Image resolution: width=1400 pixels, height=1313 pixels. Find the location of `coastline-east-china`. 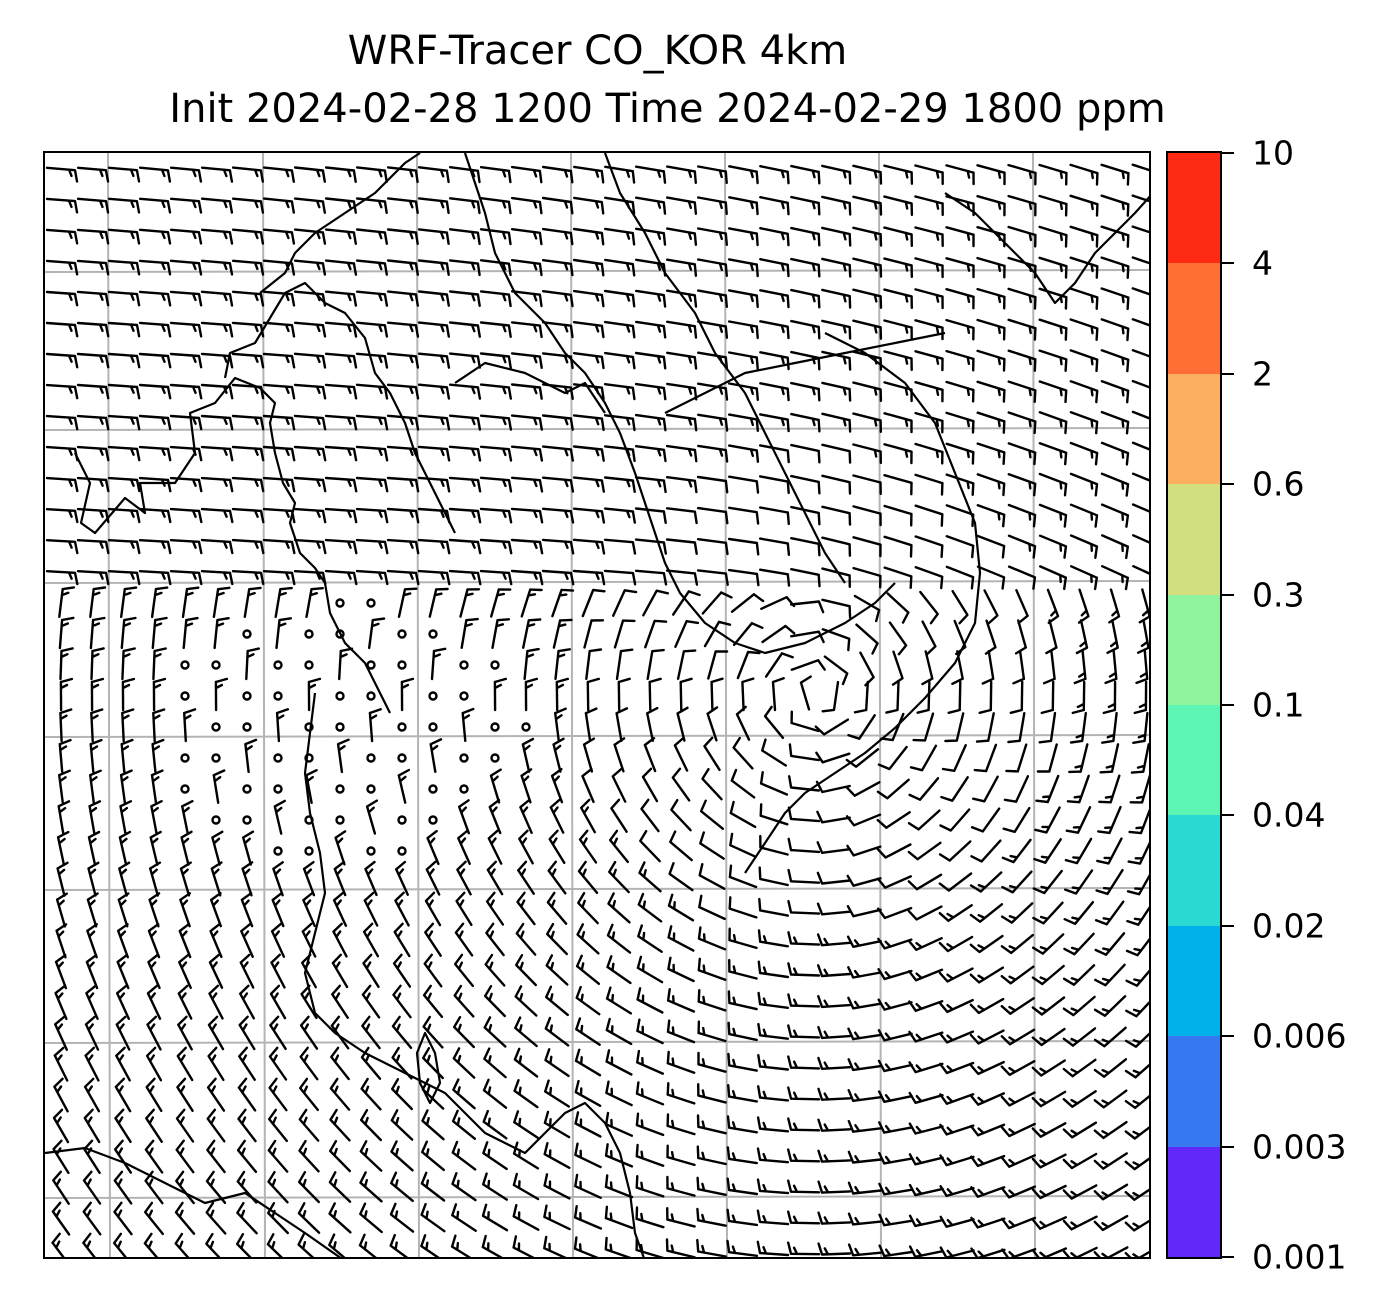

coastline-east-china is located at coordinates (474, 974).